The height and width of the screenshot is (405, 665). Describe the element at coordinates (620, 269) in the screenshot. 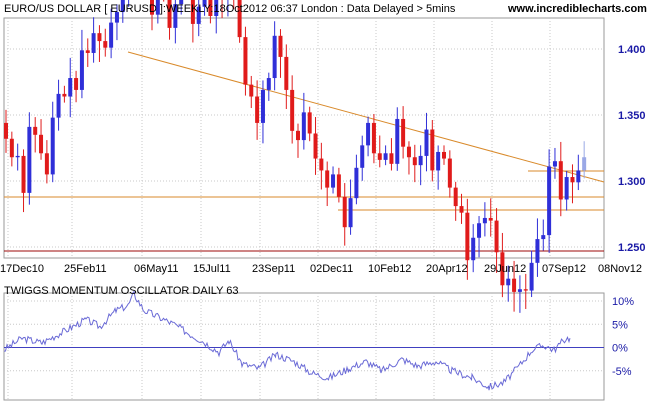

I see `x-tick-label: 08Nov12` at that location.